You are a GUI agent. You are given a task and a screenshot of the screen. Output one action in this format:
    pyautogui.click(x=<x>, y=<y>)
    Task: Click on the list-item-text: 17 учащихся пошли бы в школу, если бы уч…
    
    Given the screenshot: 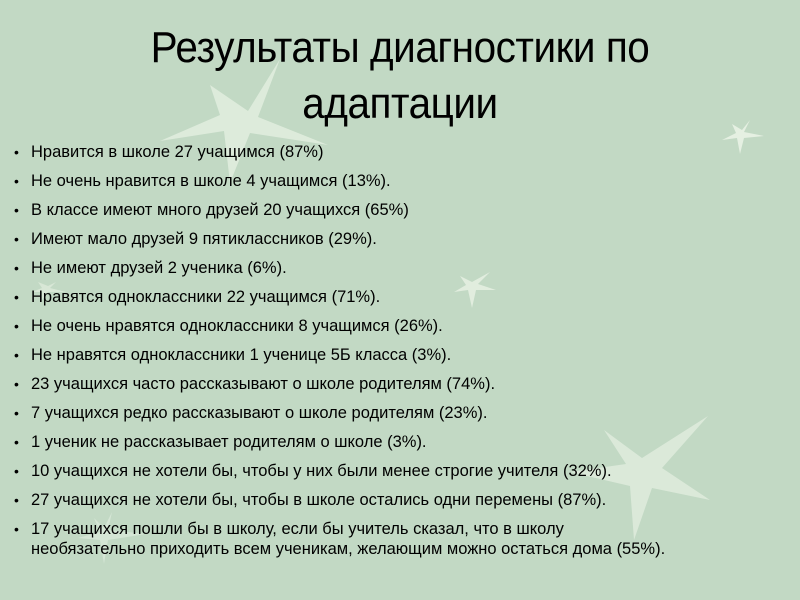 What is the action you would take?
    pyautogui.click(x=297, y=529)
    